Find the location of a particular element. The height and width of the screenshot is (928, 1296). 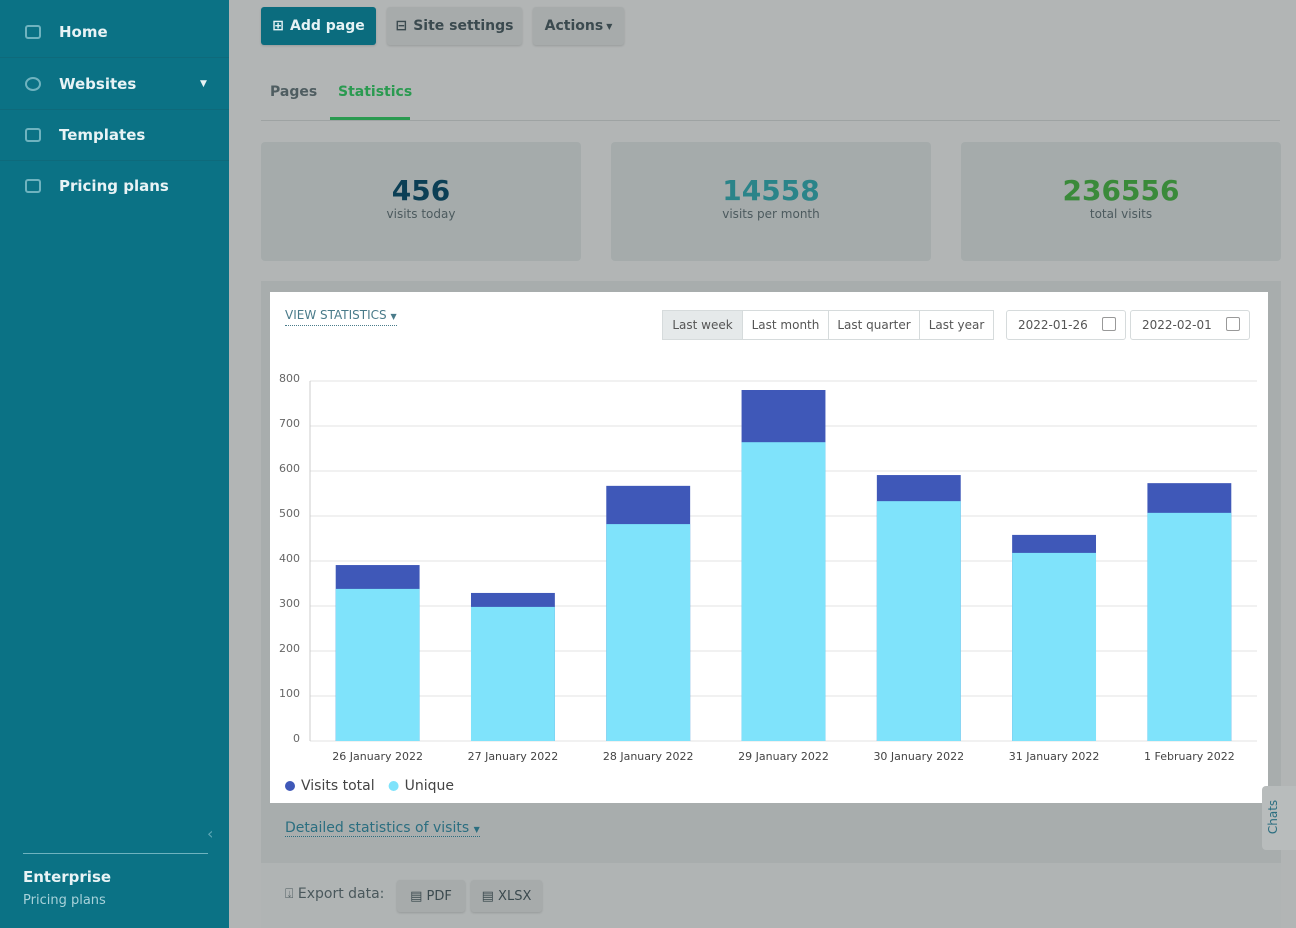

tab-pages: Pages is located at coordinates (294, 92).